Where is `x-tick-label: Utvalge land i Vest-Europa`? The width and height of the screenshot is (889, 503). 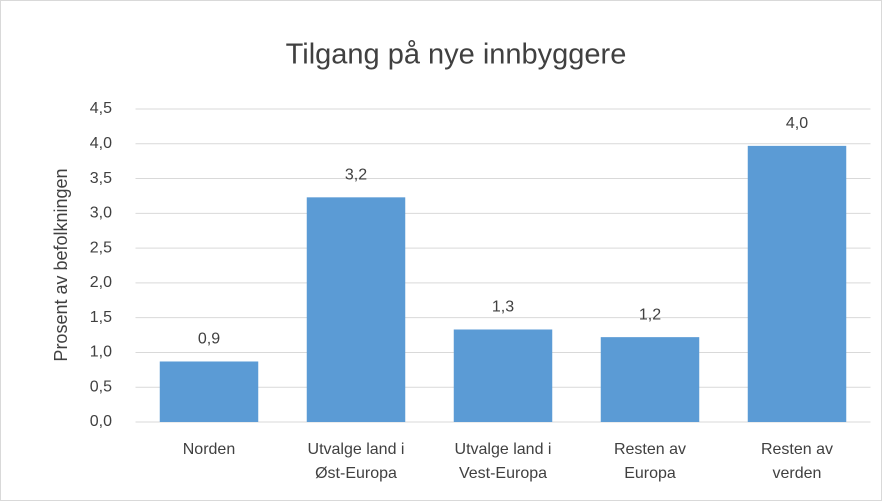 x-tick-label: Utvalge land i Vest-Europa is located at coordinates (503, 461).